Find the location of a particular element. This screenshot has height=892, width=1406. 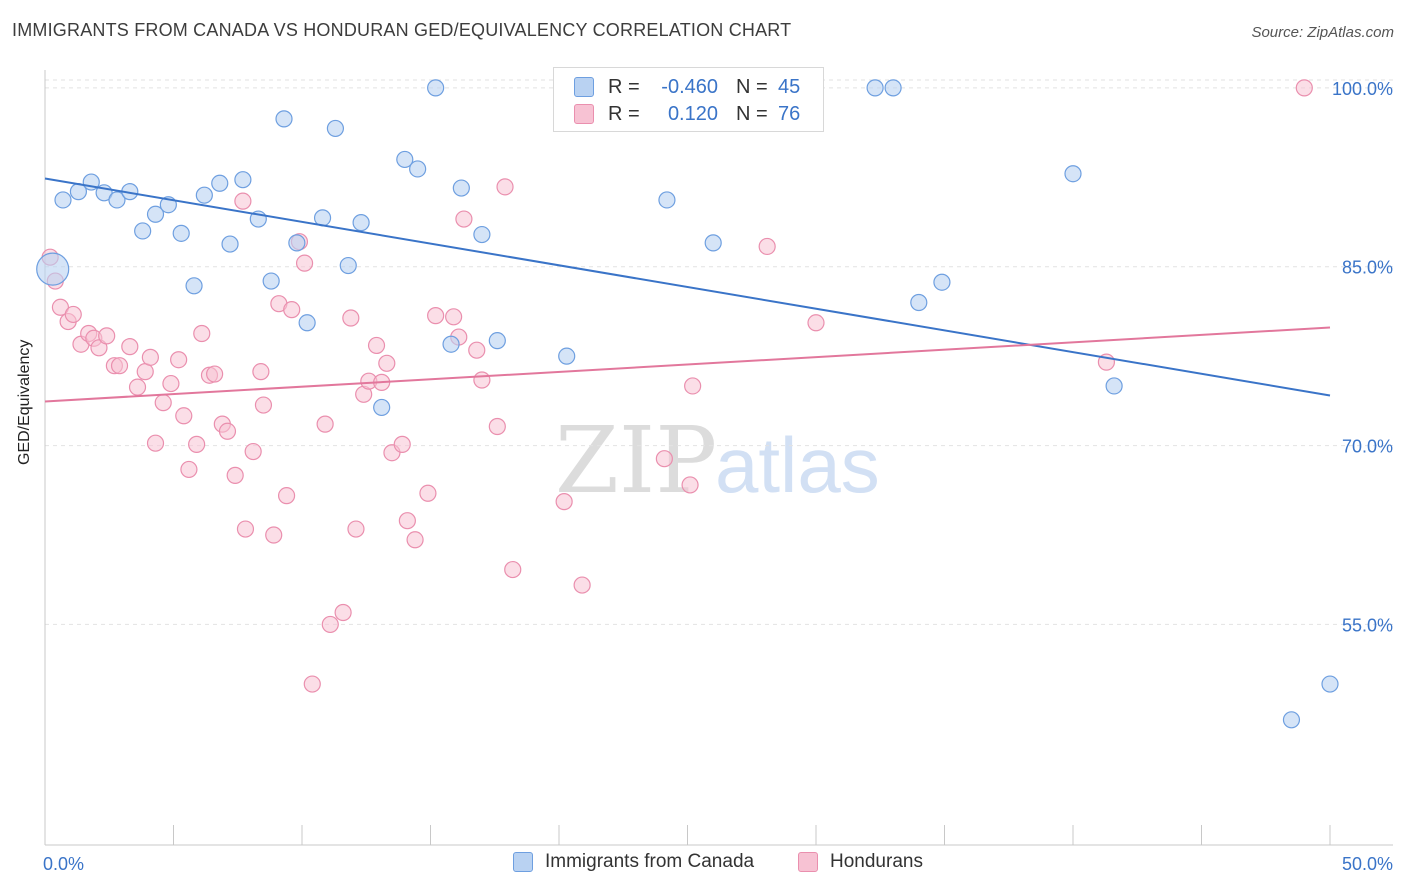

bottom-legend-swatch-pink is located at coordinates (808, 862).